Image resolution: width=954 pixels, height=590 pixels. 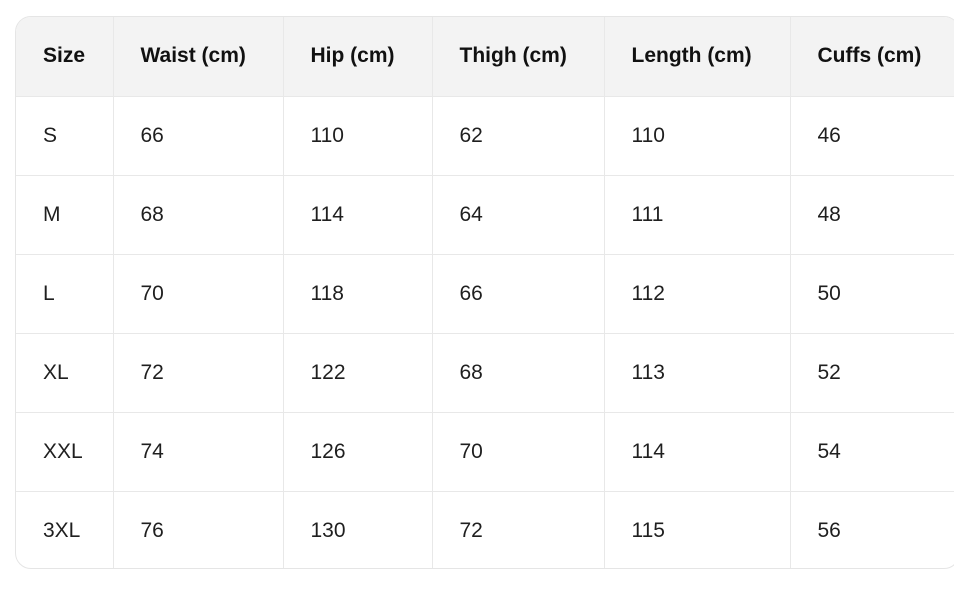 I want to click on table-row: L 70 118 66 112 50, so click(x=485, y=294).